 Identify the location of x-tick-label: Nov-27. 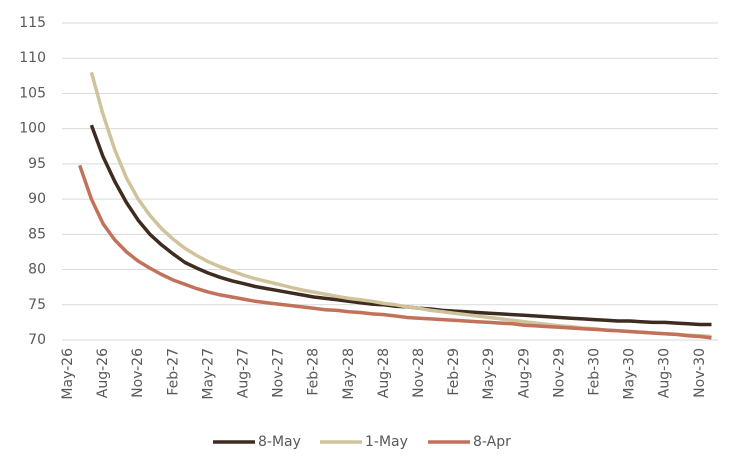
(279, 373).